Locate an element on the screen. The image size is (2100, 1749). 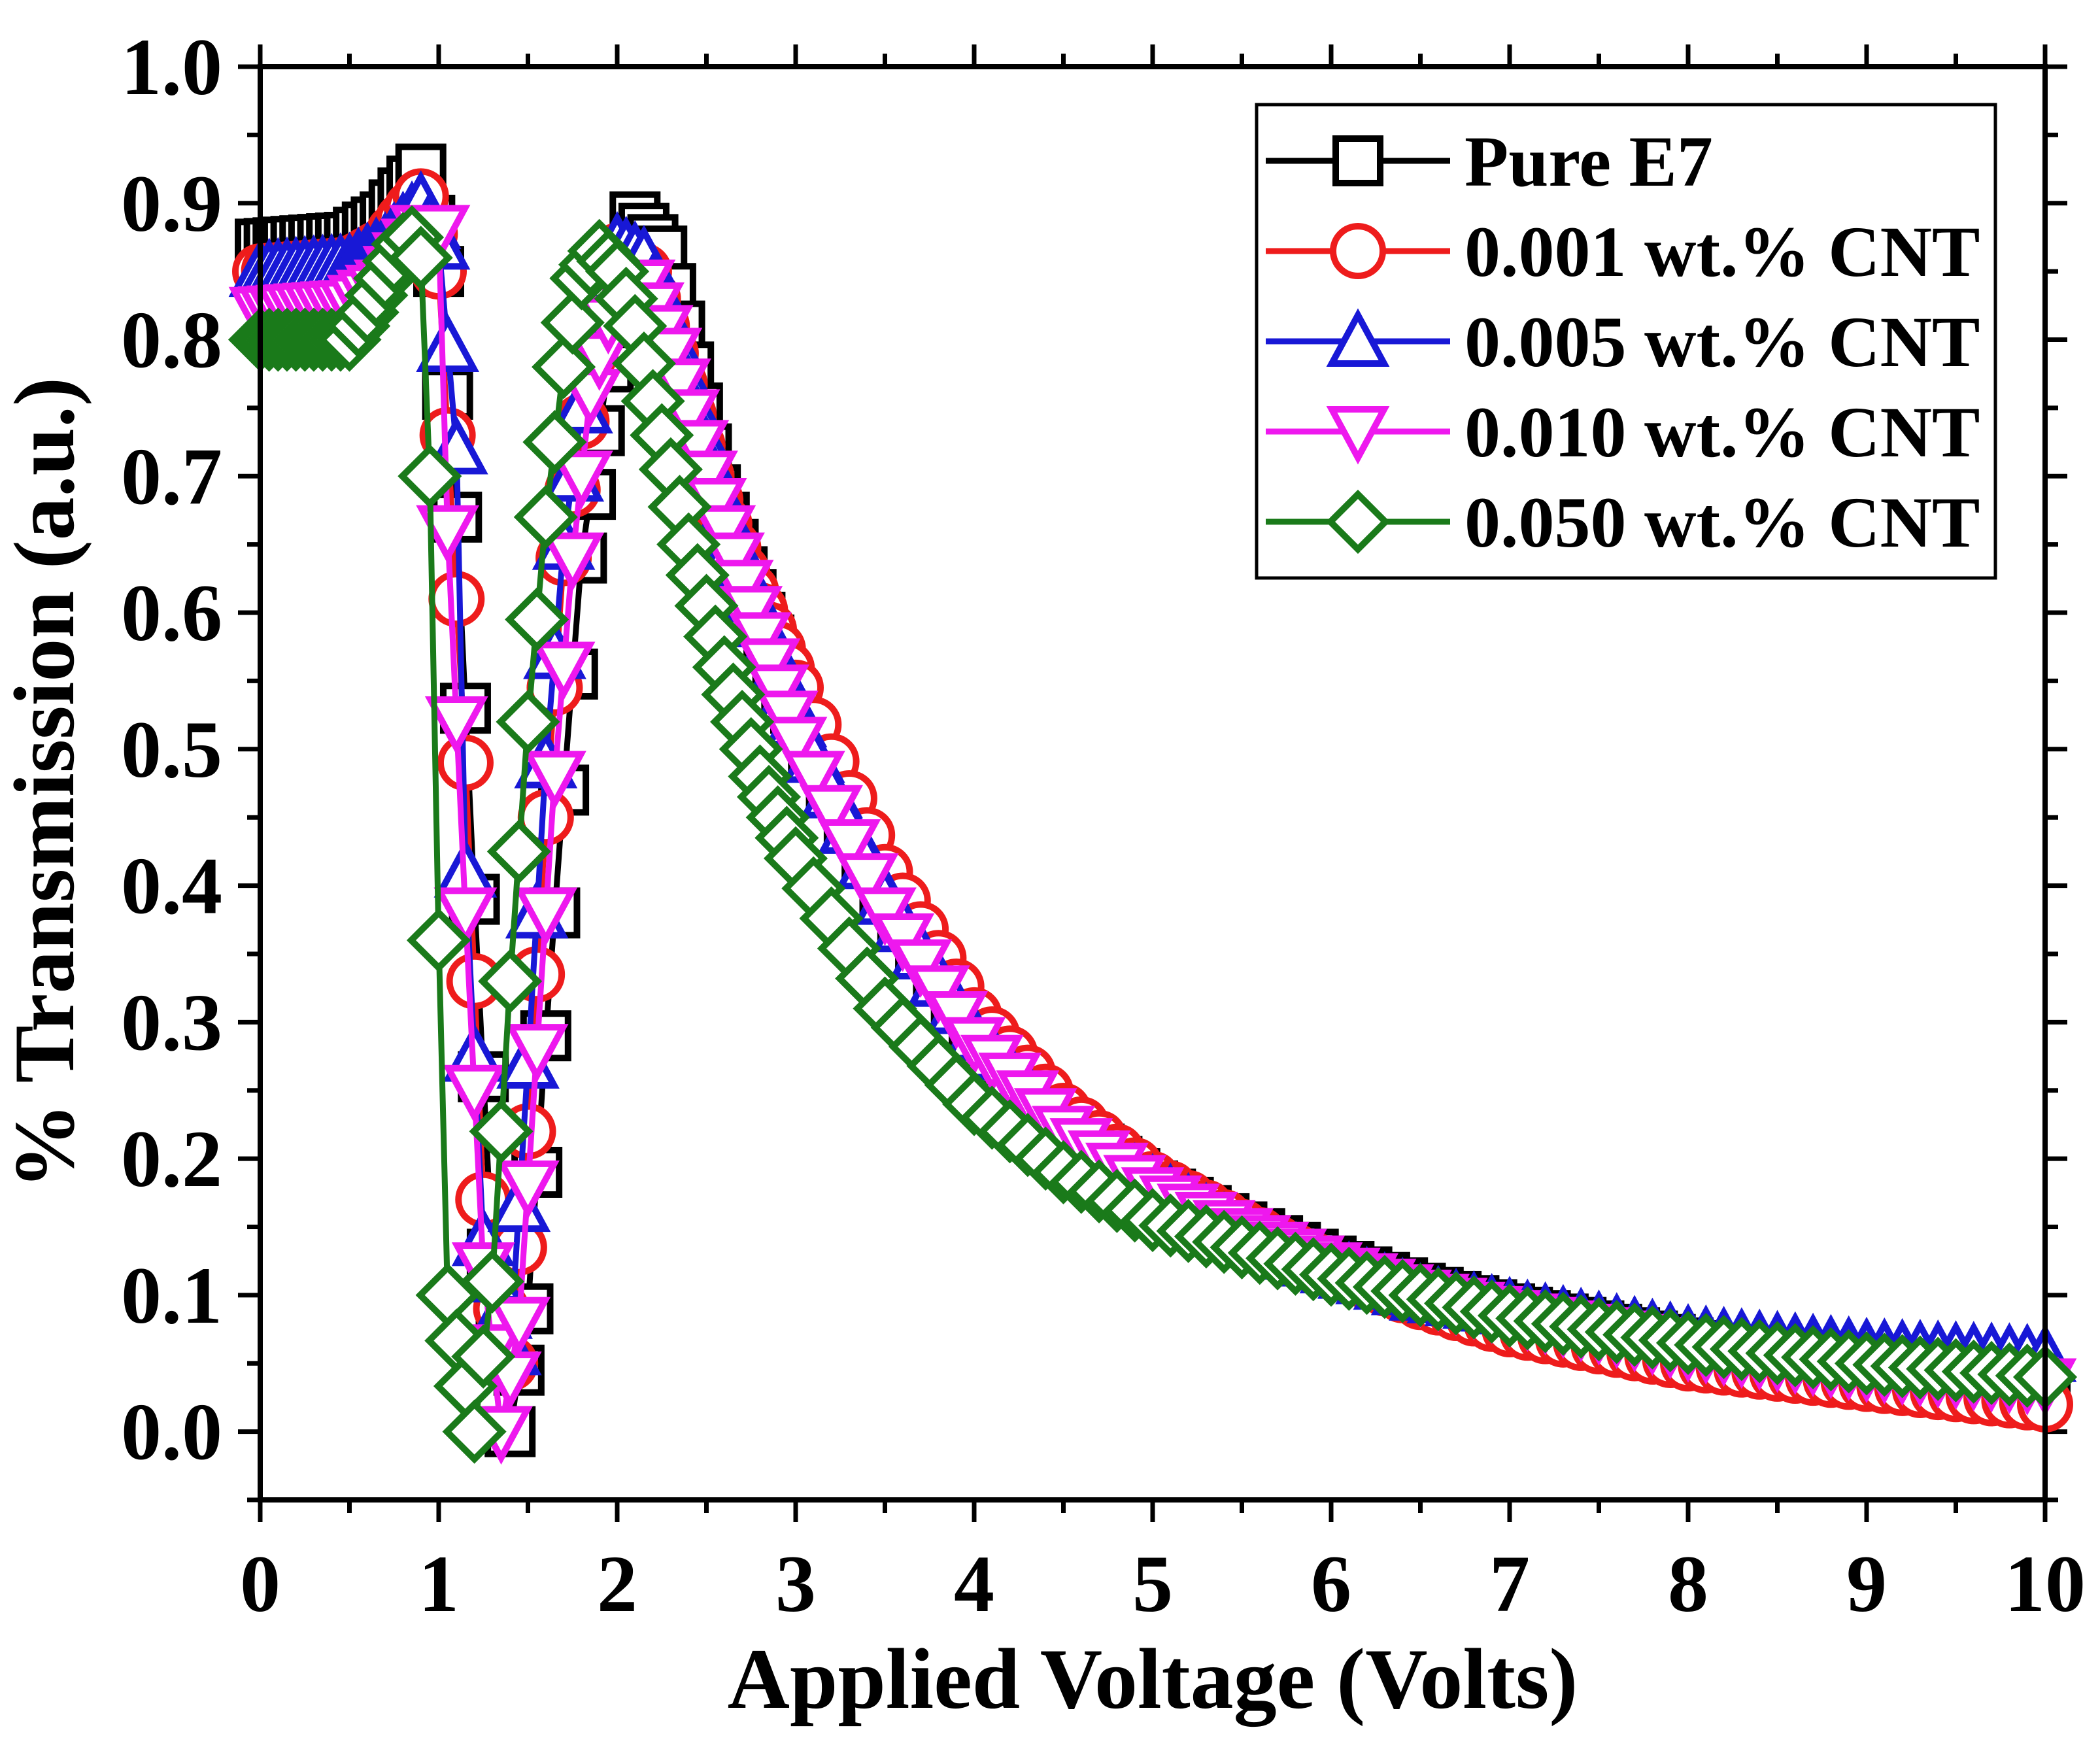
legend-entry: 0.050 wt.% CNT is located at coordinates (1623, 522).